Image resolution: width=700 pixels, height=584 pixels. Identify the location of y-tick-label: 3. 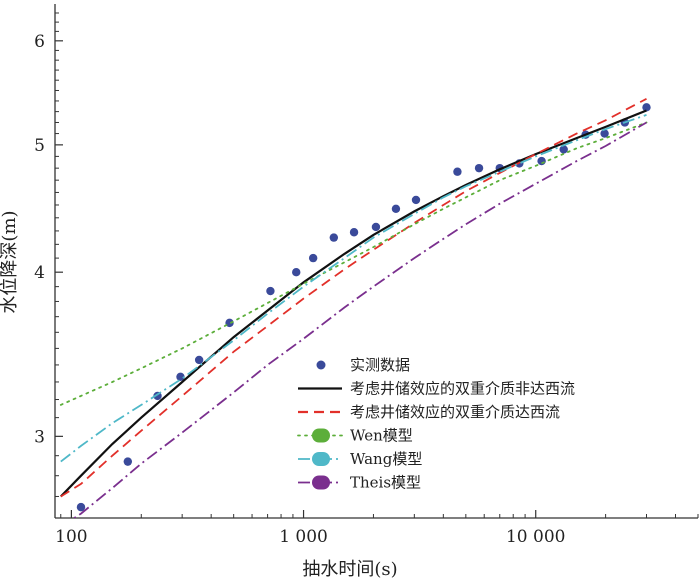
(39, 437).